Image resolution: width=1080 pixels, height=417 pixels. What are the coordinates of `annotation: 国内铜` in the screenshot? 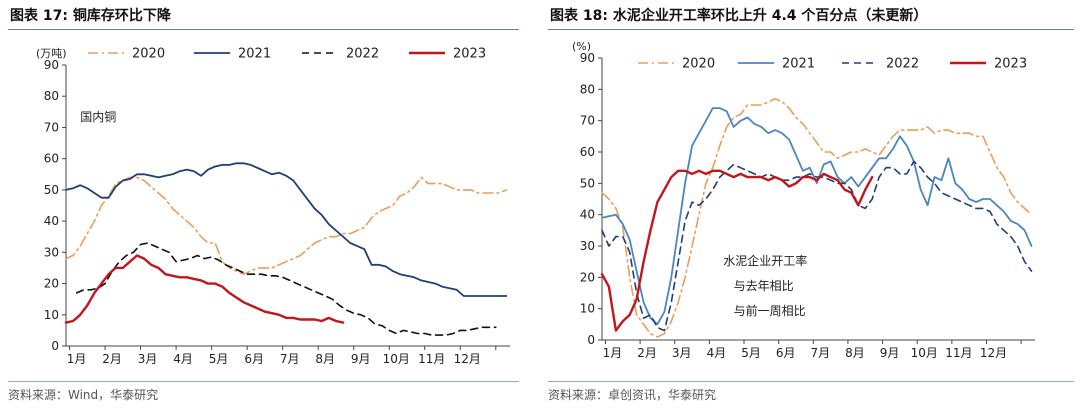 It's located at (98, 116).